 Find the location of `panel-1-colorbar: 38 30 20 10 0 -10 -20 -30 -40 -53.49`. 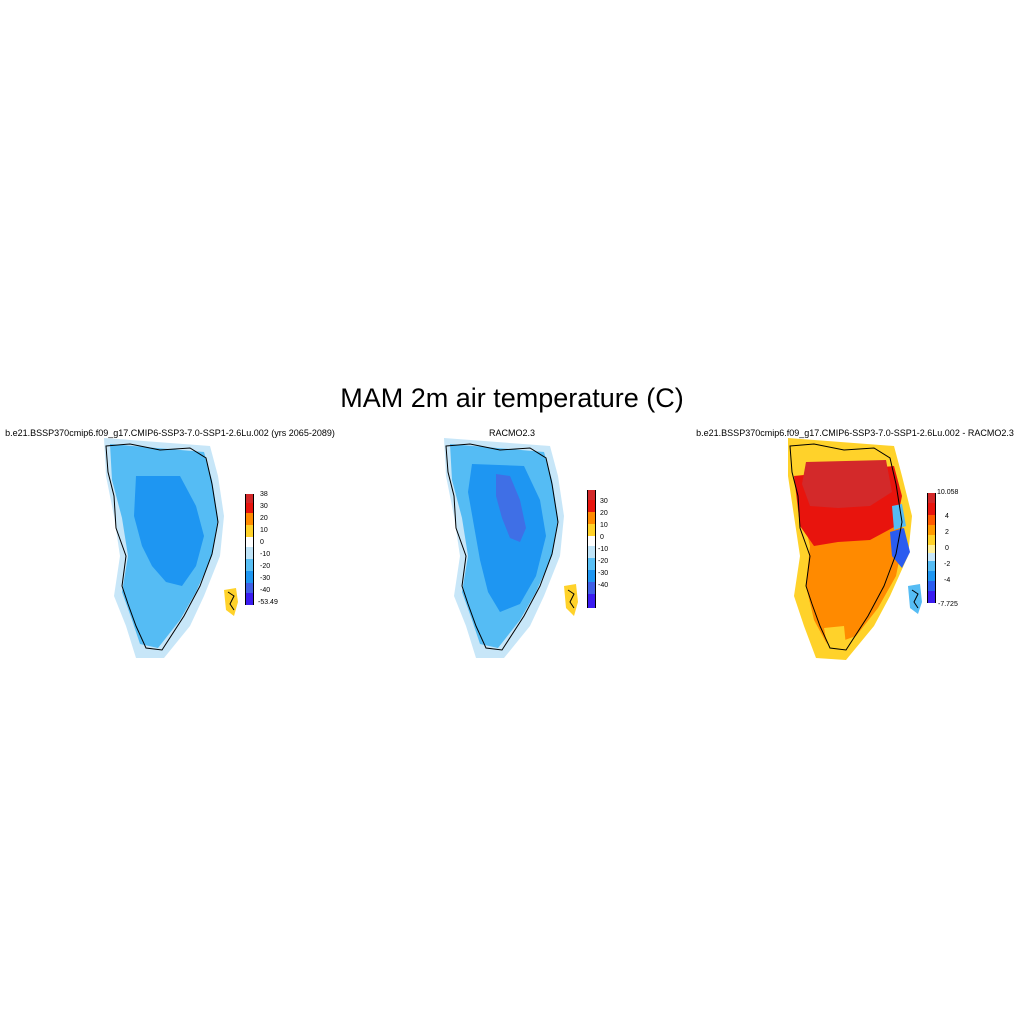

panel-1-colorbar: 38 30 20 10 0 -10 -20 -30 -40 -53.49 is located at coordinates (265, 551).